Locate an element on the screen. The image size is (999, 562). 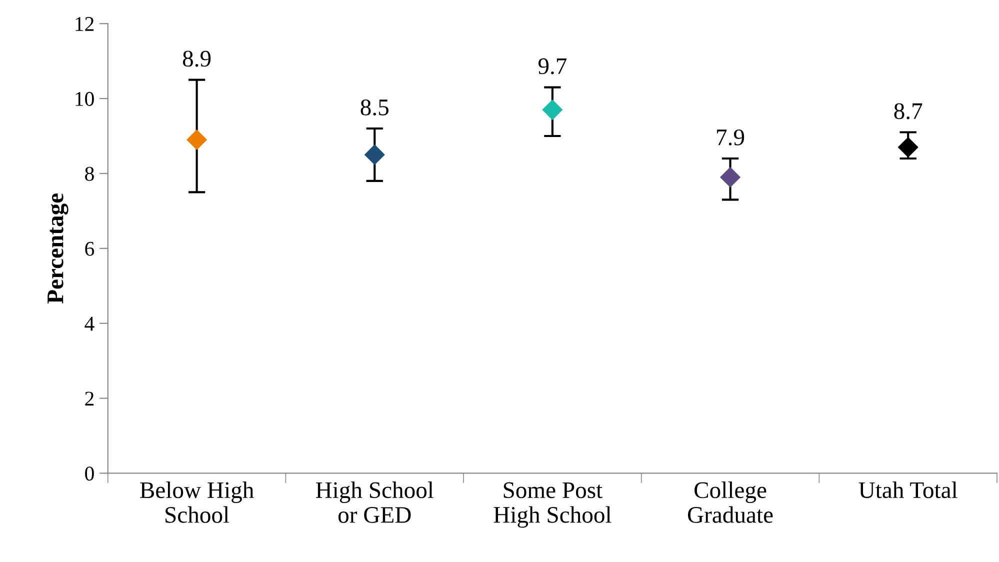
x-tick-label: Some Post High School is located at coordinates (553, 505).